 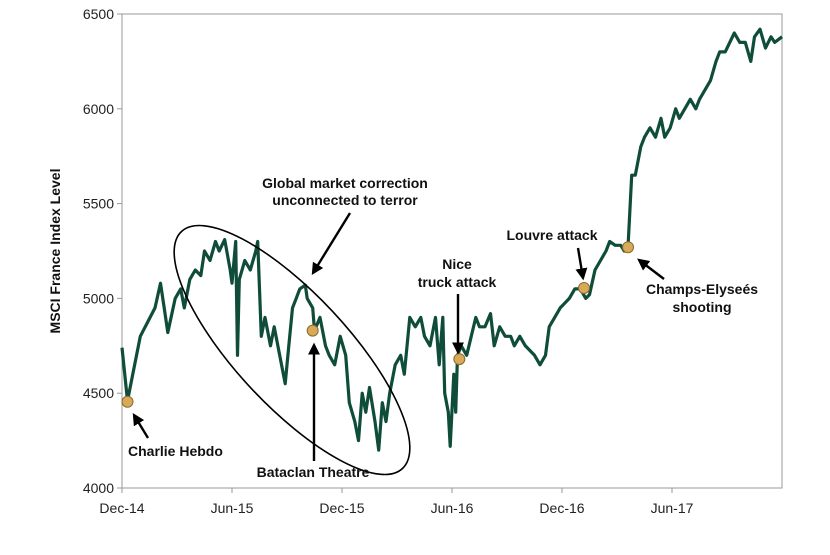 I want to click on annotation-champs-line1: Champs-Elyseés, so click(x=702, y=289).